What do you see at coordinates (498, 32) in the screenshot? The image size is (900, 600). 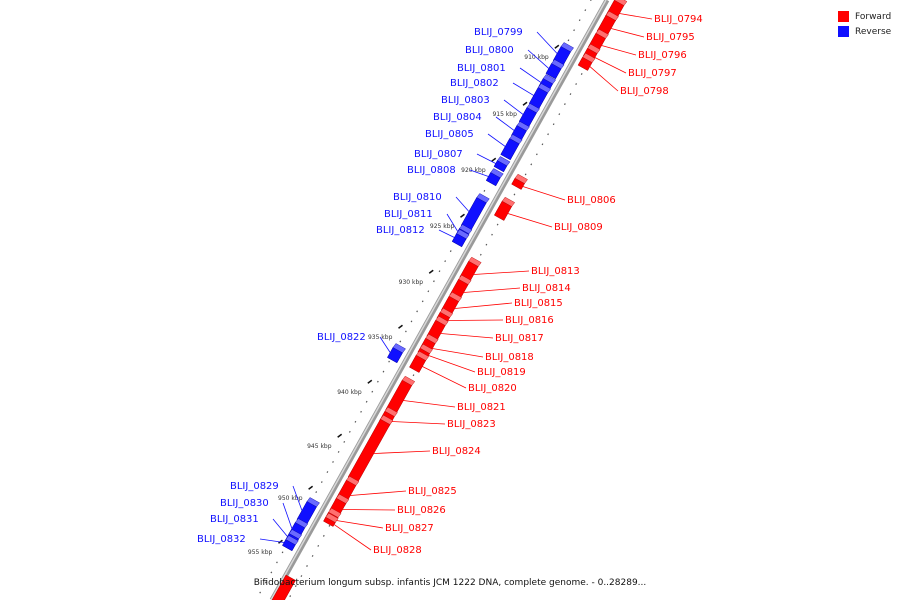 I see `gene-label-blij_0799: BLIJ_0799` at bounding box center [498, 32].